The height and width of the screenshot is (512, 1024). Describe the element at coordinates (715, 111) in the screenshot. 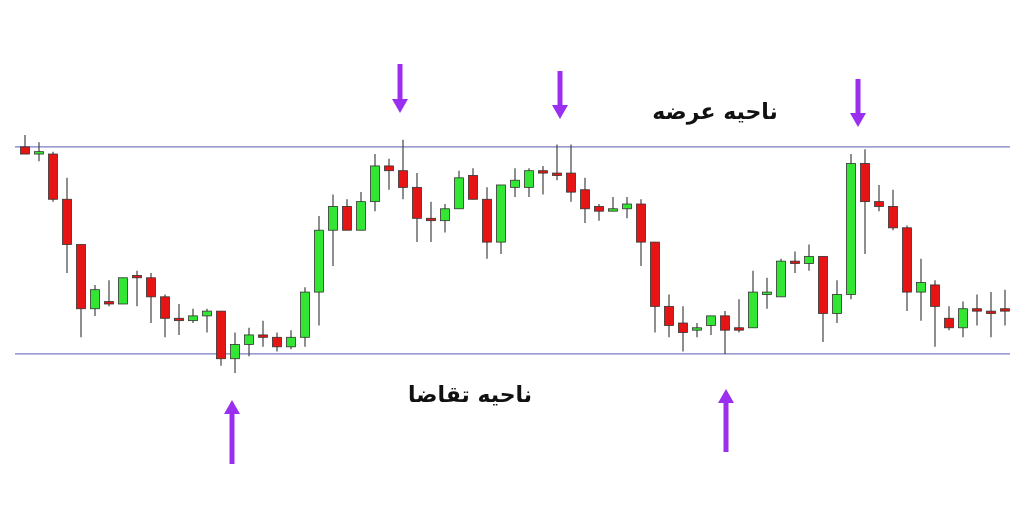

I see `ref-line-label: ناحیه عرضه` at that location.